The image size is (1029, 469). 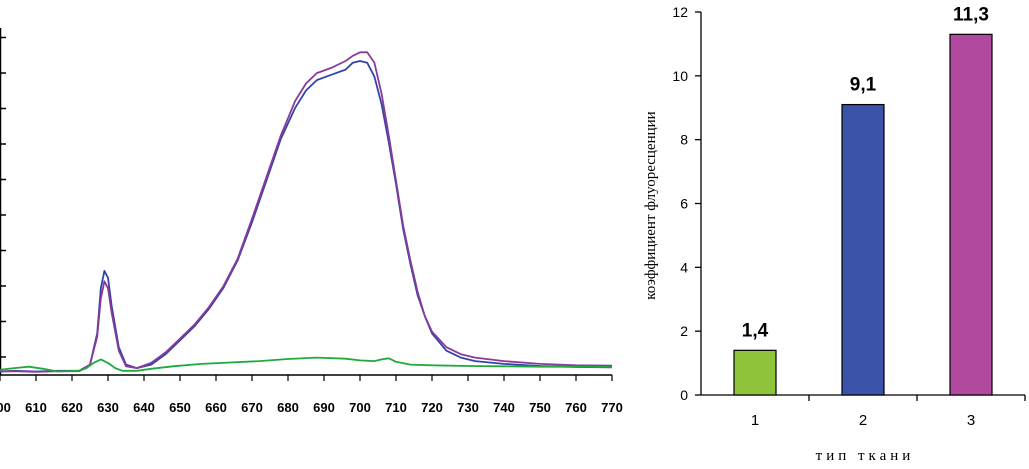 I want to click on bar-y-tick-label: 6, so click(x=684, y=204).